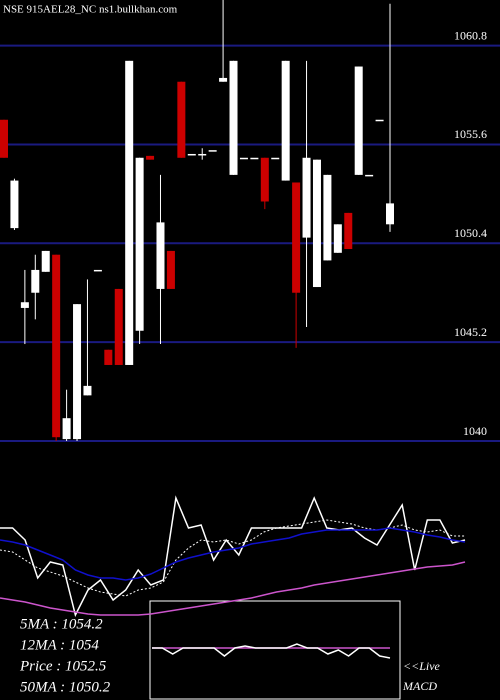  What do you see at coordinates (475, 431) in the screenshot?
I see `y-tick-label: 1040` at bounding box center [475, 431].